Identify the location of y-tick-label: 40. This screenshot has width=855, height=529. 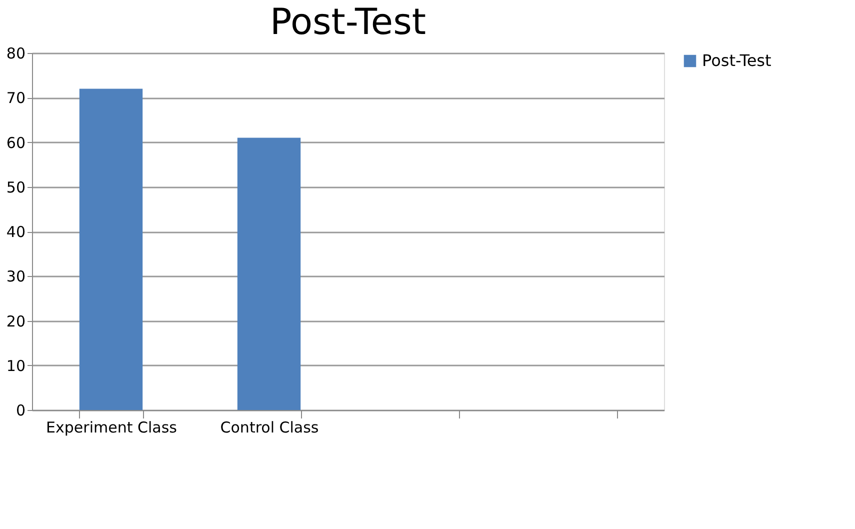
(16, 232).